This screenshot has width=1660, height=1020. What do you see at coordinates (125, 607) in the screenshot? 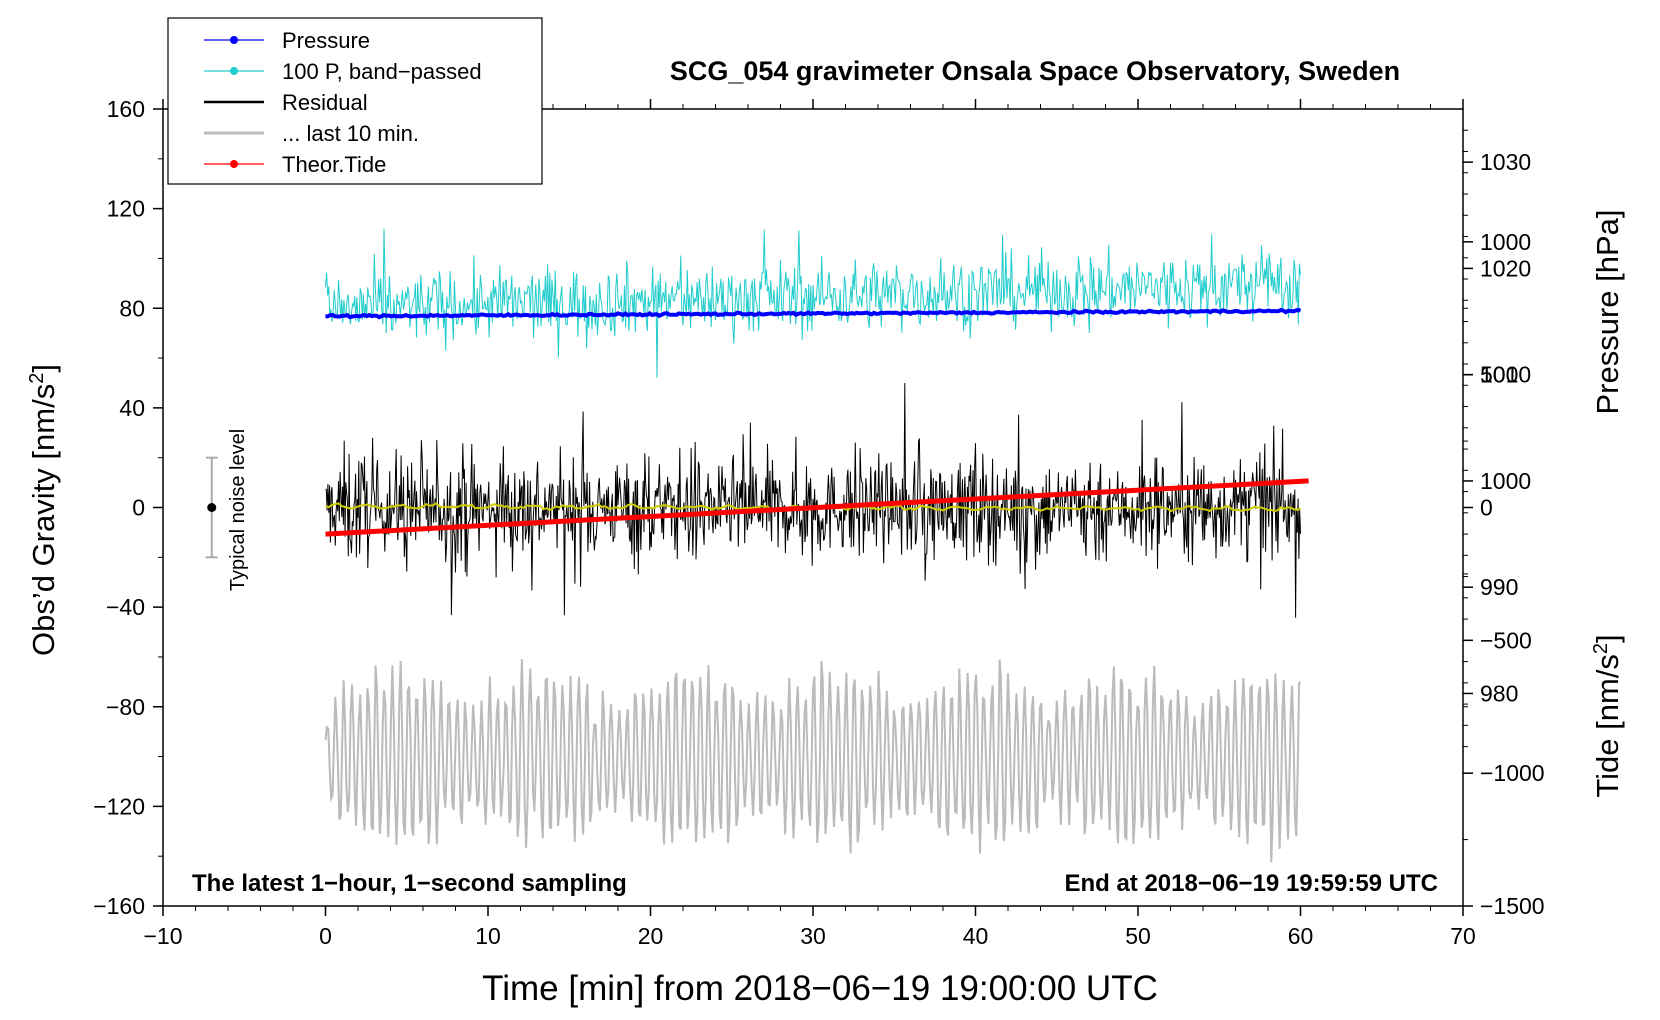
I see `y-left-tick-label: −40` at bounding box center [125, 607].